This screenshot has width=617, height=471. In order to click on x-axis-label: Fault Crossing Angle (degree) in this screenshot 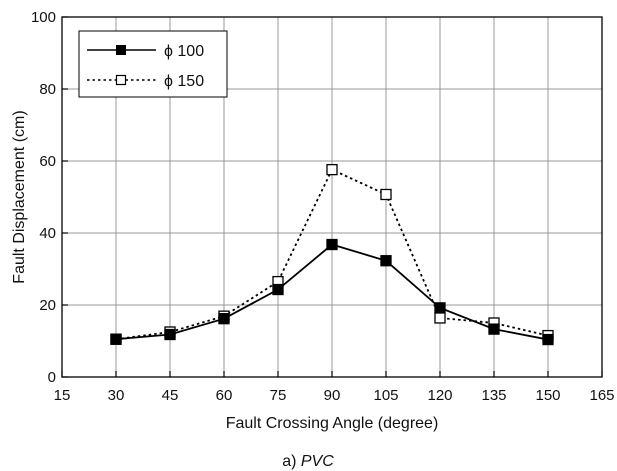, I will do `click(332, 423)`.